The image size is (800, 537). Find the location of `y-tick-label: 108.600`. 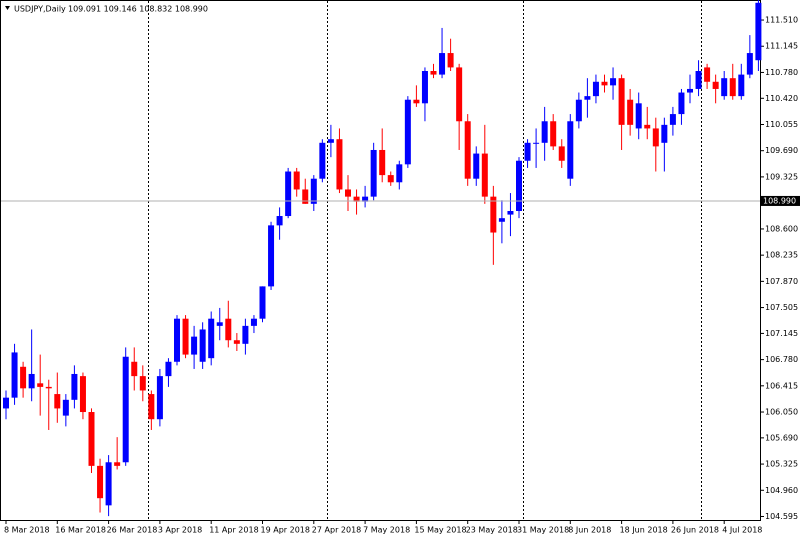

y-tick-label: 108.600 is located at coordinates (781, 228).